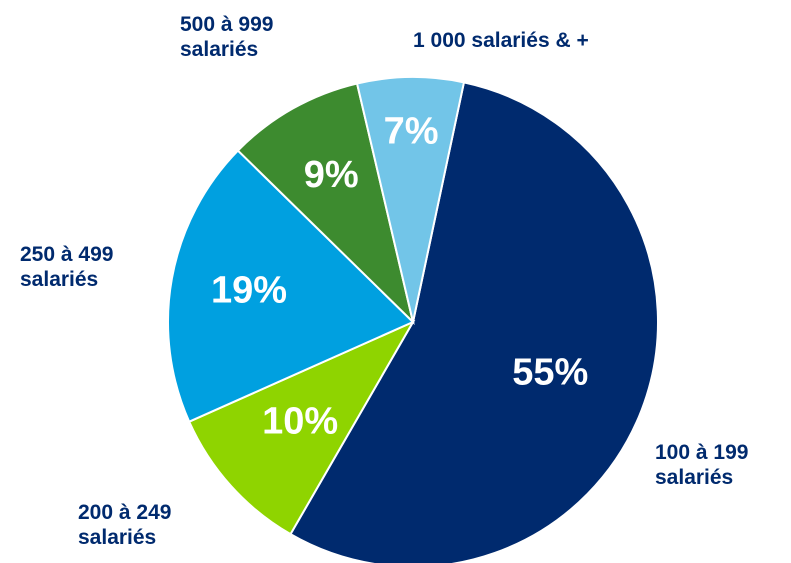 The width and height of the screenshot is (791, 563). What do you see at coordinates (227, 37) in the screenshot?
I see `category-label: 500 à 999 salariés` at bounding box center [227, 37].